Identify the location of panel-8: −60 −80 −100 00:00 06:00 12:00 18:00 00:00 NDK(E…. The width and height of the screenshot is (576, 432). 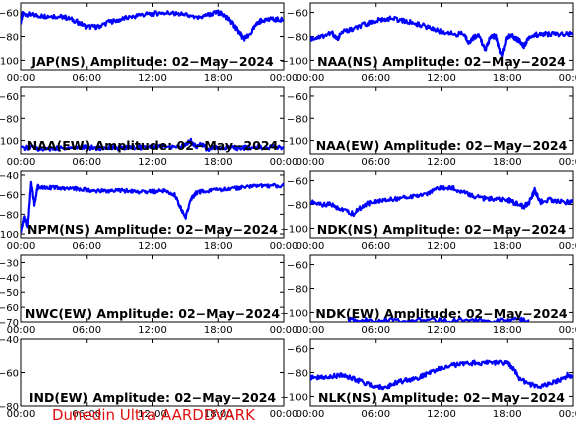
(428, 295).